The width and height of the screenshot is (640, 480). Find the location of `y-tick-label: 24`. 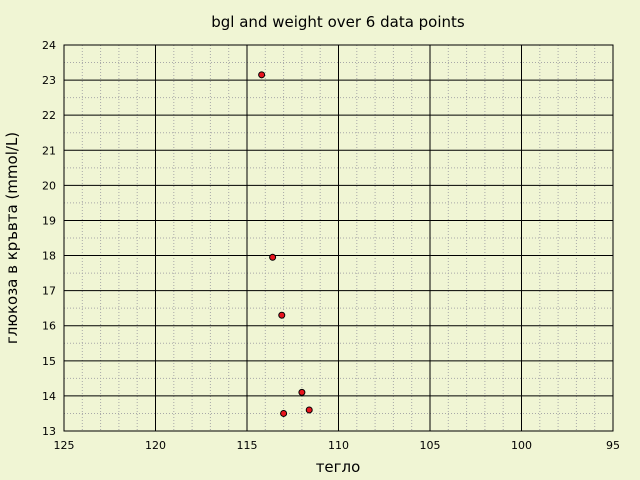

y-tick-label: 24 is located at coordinates (49, 45).